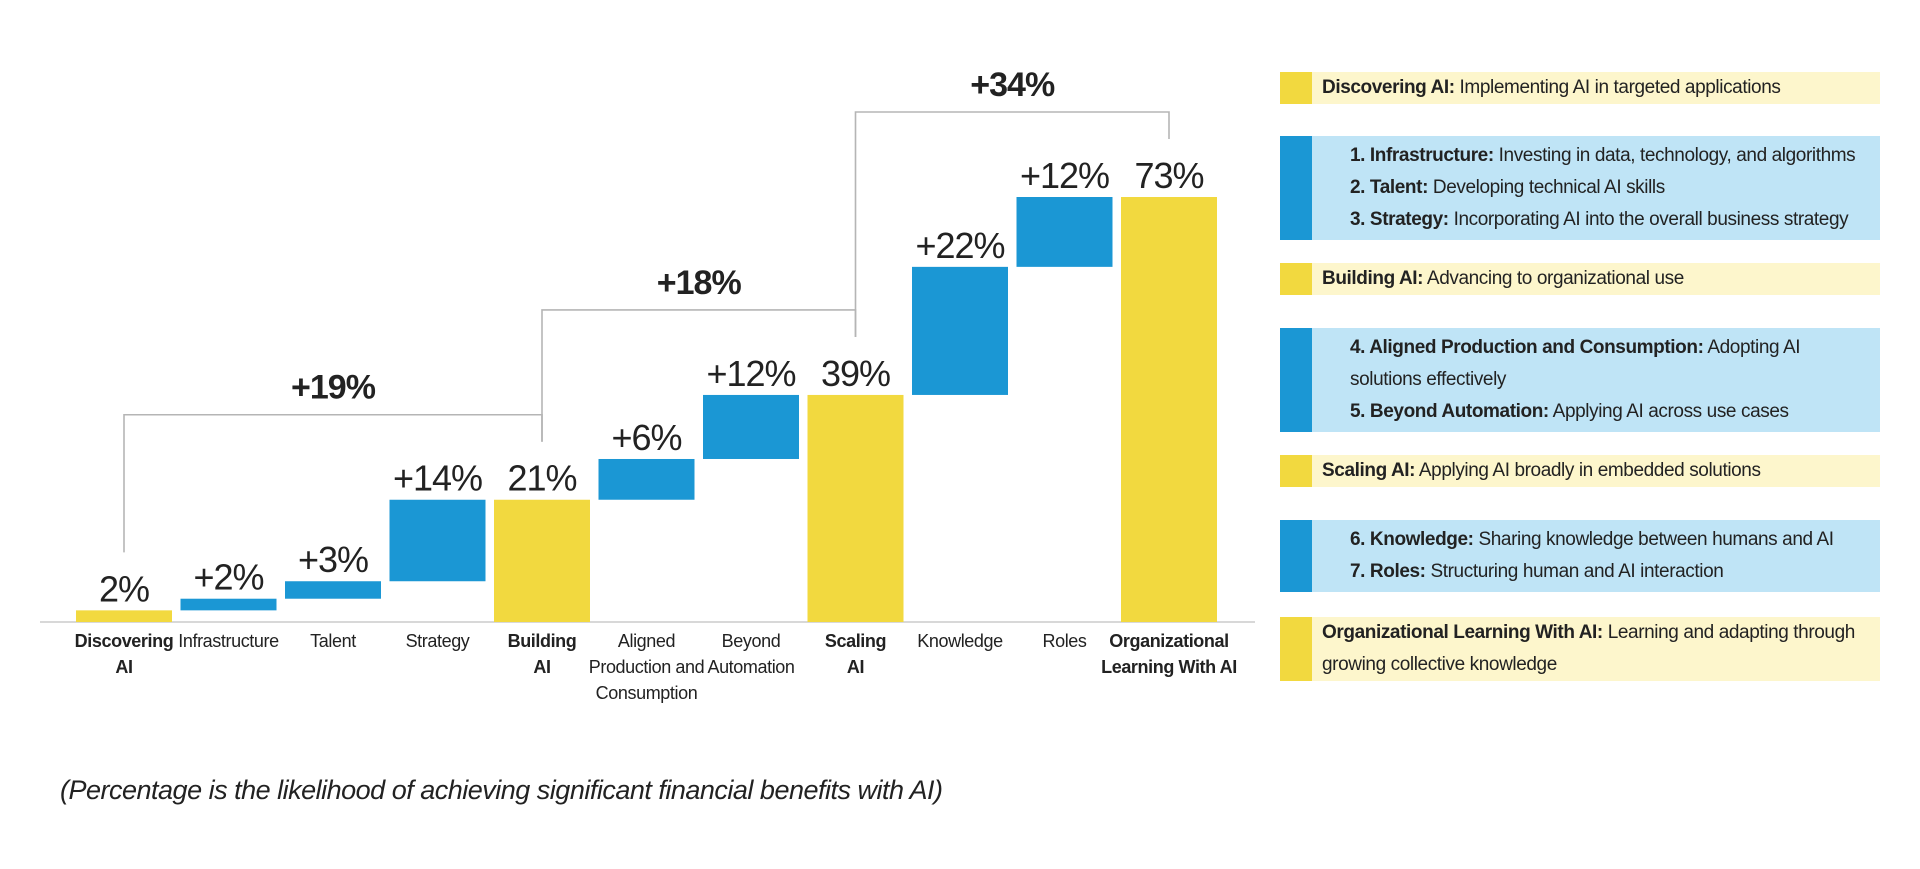  I want to click on legend-term: 2. Talent:, so click(1389, 187).